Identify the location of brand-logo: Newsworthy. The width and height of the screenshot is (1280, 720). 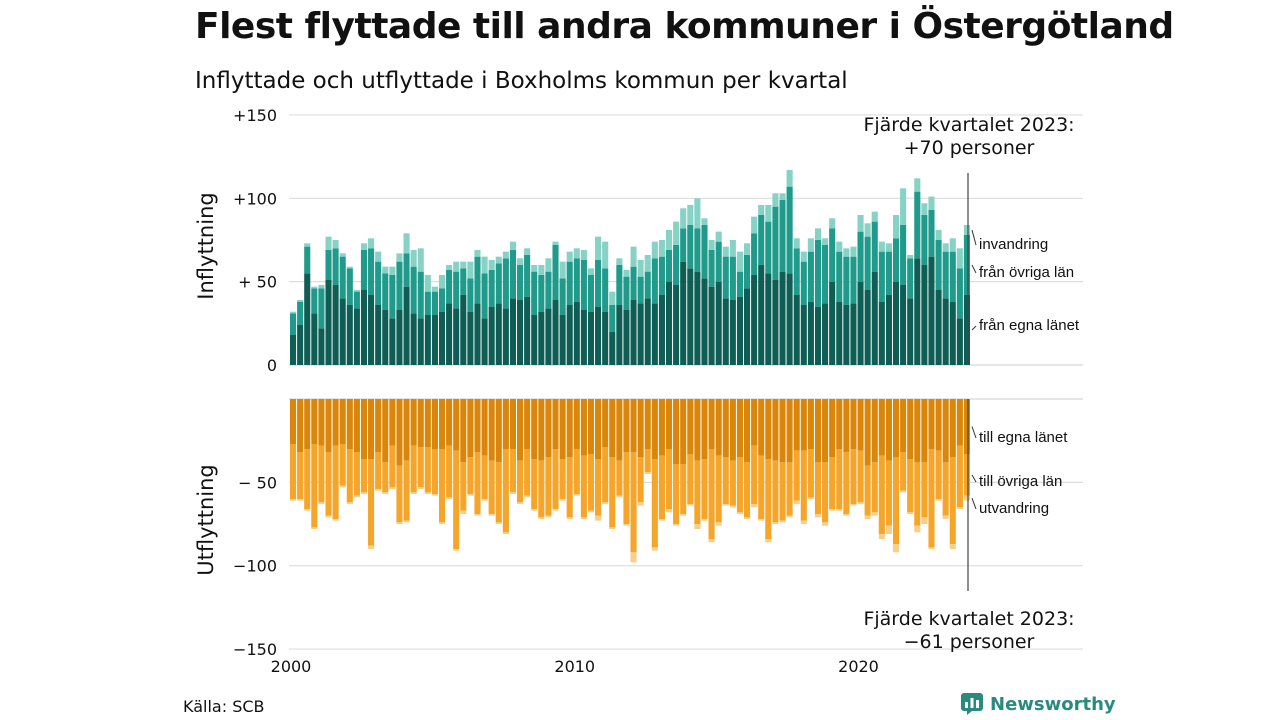
(1038, 704).